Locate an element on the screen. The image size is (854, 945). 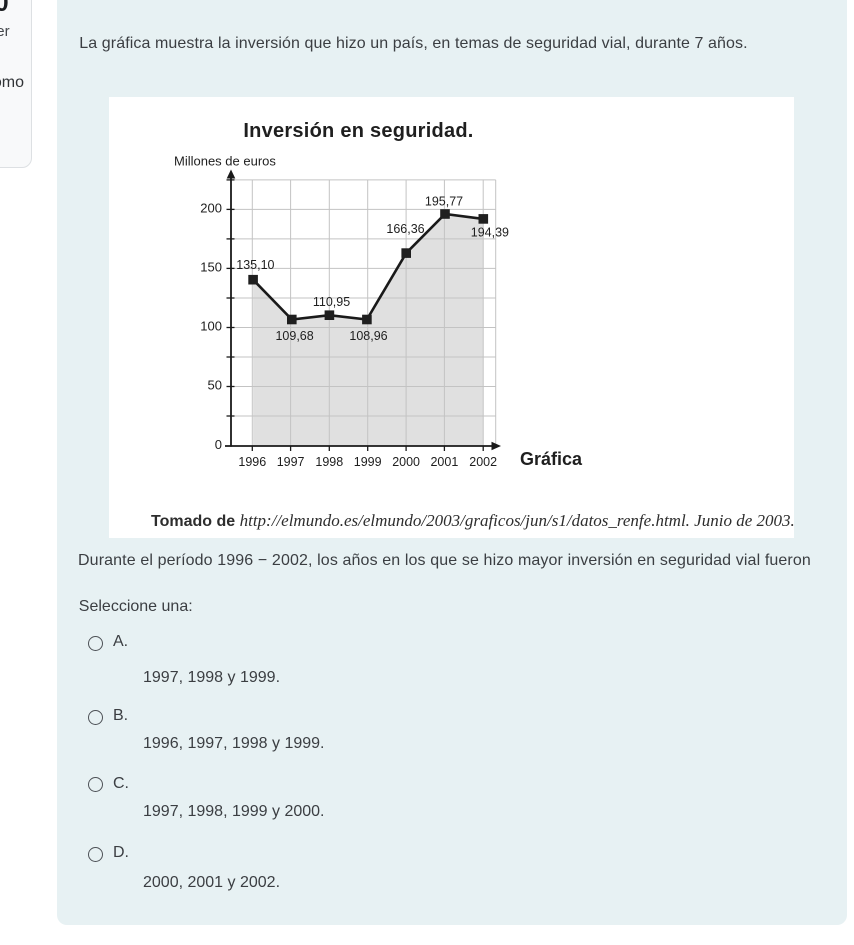
svg-text: 108,96 is located at coordinates (368, 336).